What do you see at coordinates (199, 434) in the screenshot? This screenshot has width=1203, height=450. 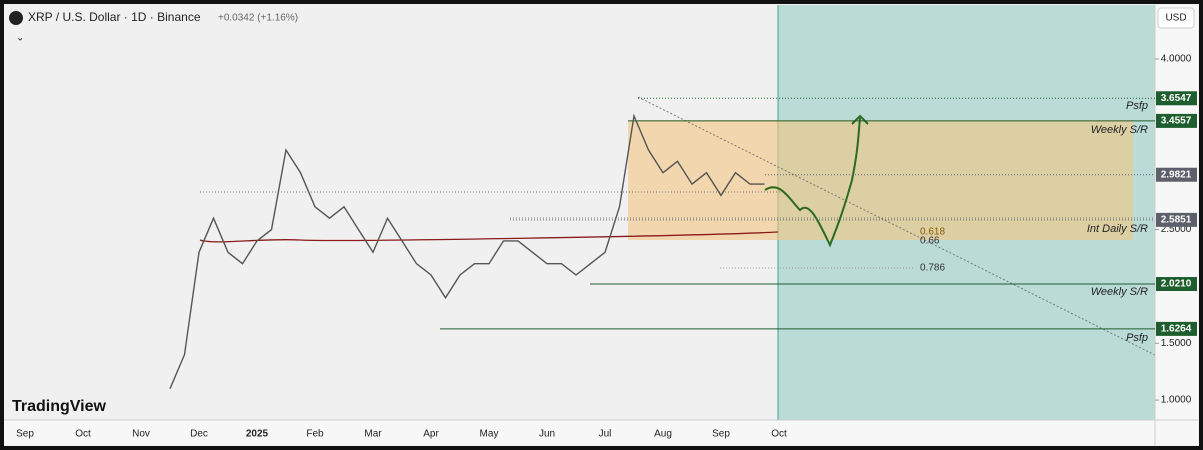 I see `x-tick-label: Dec` at bounding box center [199, 434].